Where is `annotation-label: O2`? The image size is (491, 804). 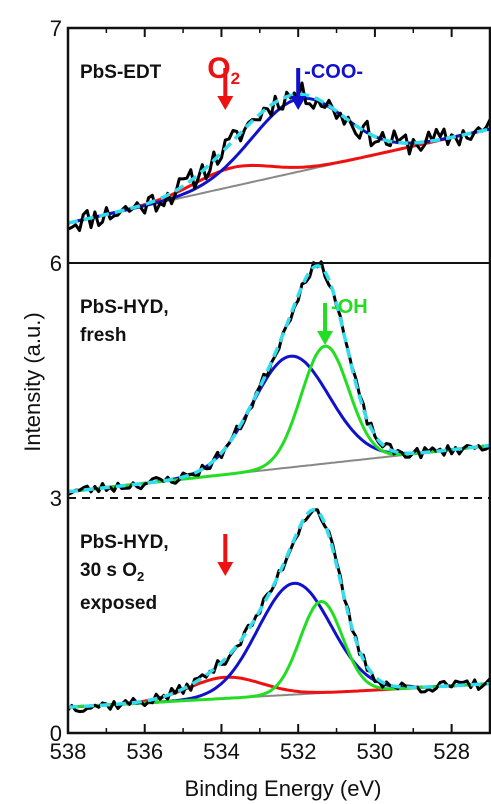
annotation-label: O2 is located at coordinates (223, 70).